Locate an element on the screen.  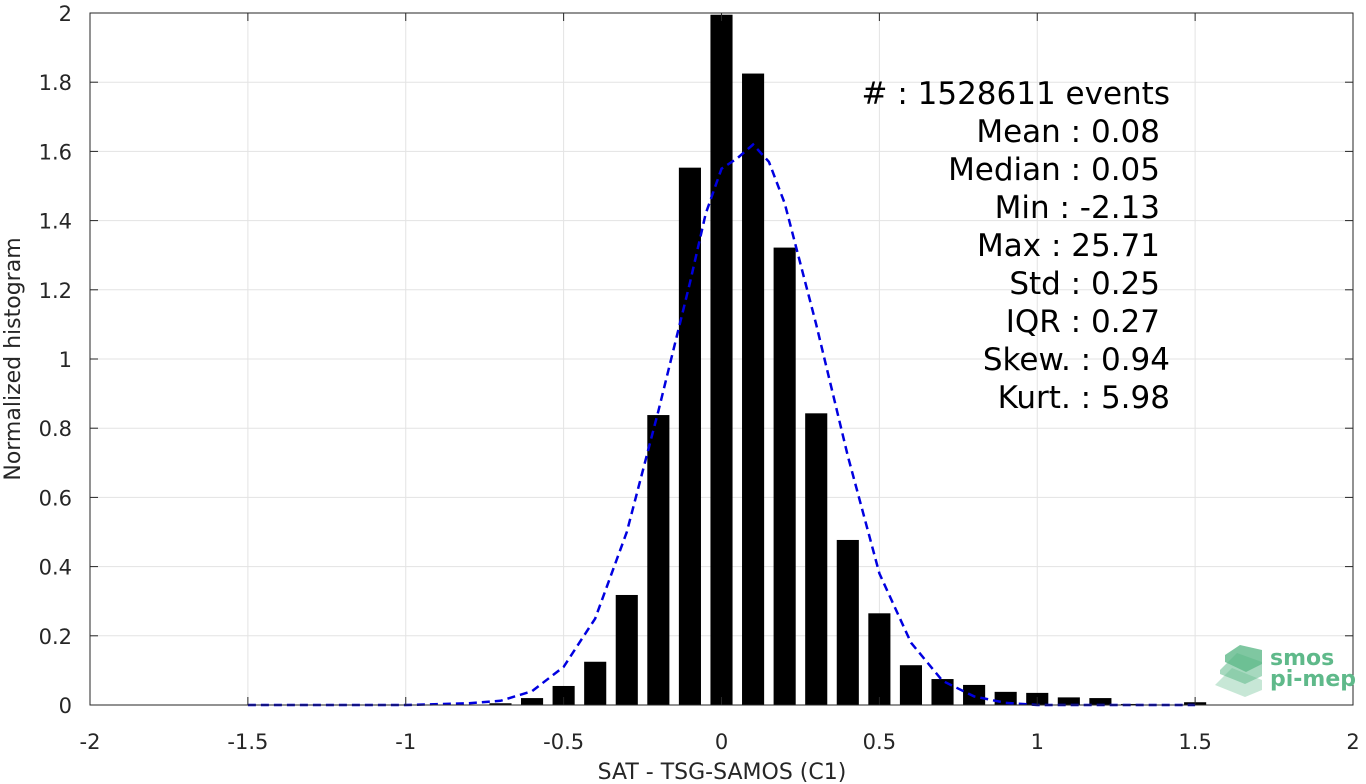
x-tick-label: -2 is located at coordinates (90, 742).